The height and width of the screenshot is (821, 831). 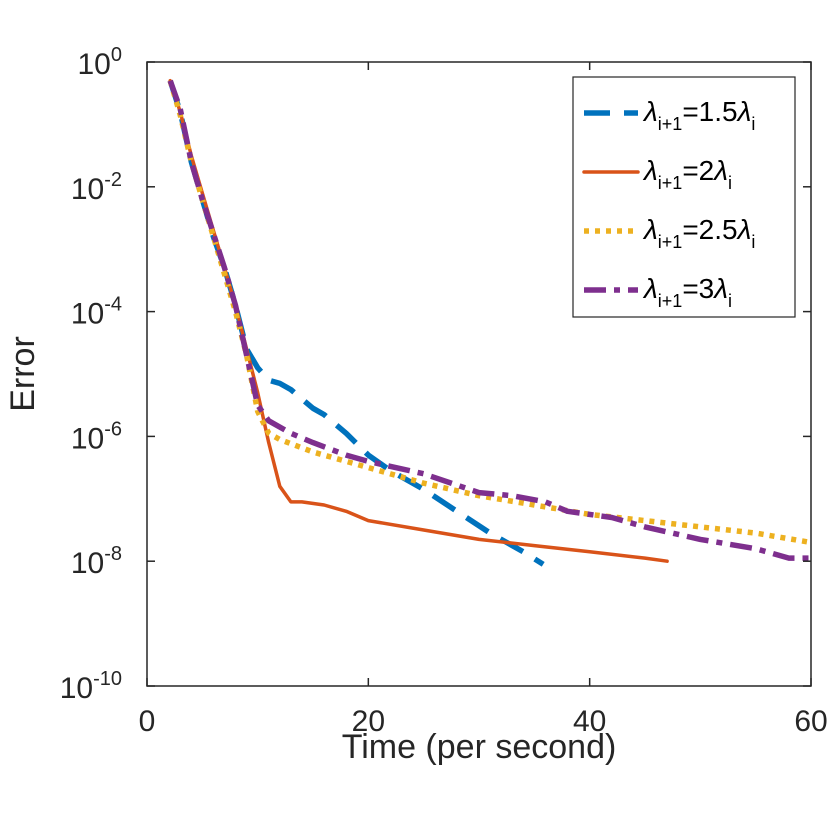 I want to click on y-tick-exponent: 0, so click(x=116, y=55).